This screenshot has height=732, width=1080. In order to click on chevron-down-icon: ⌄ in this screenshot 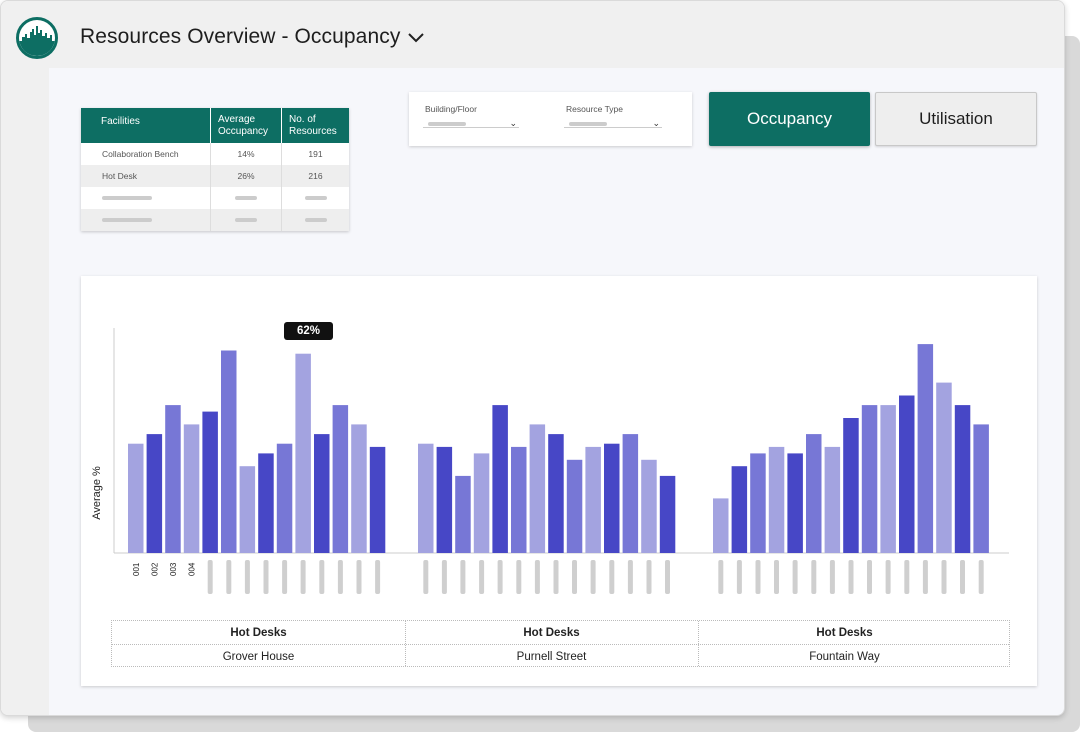, I will do `click(656, 123)`.